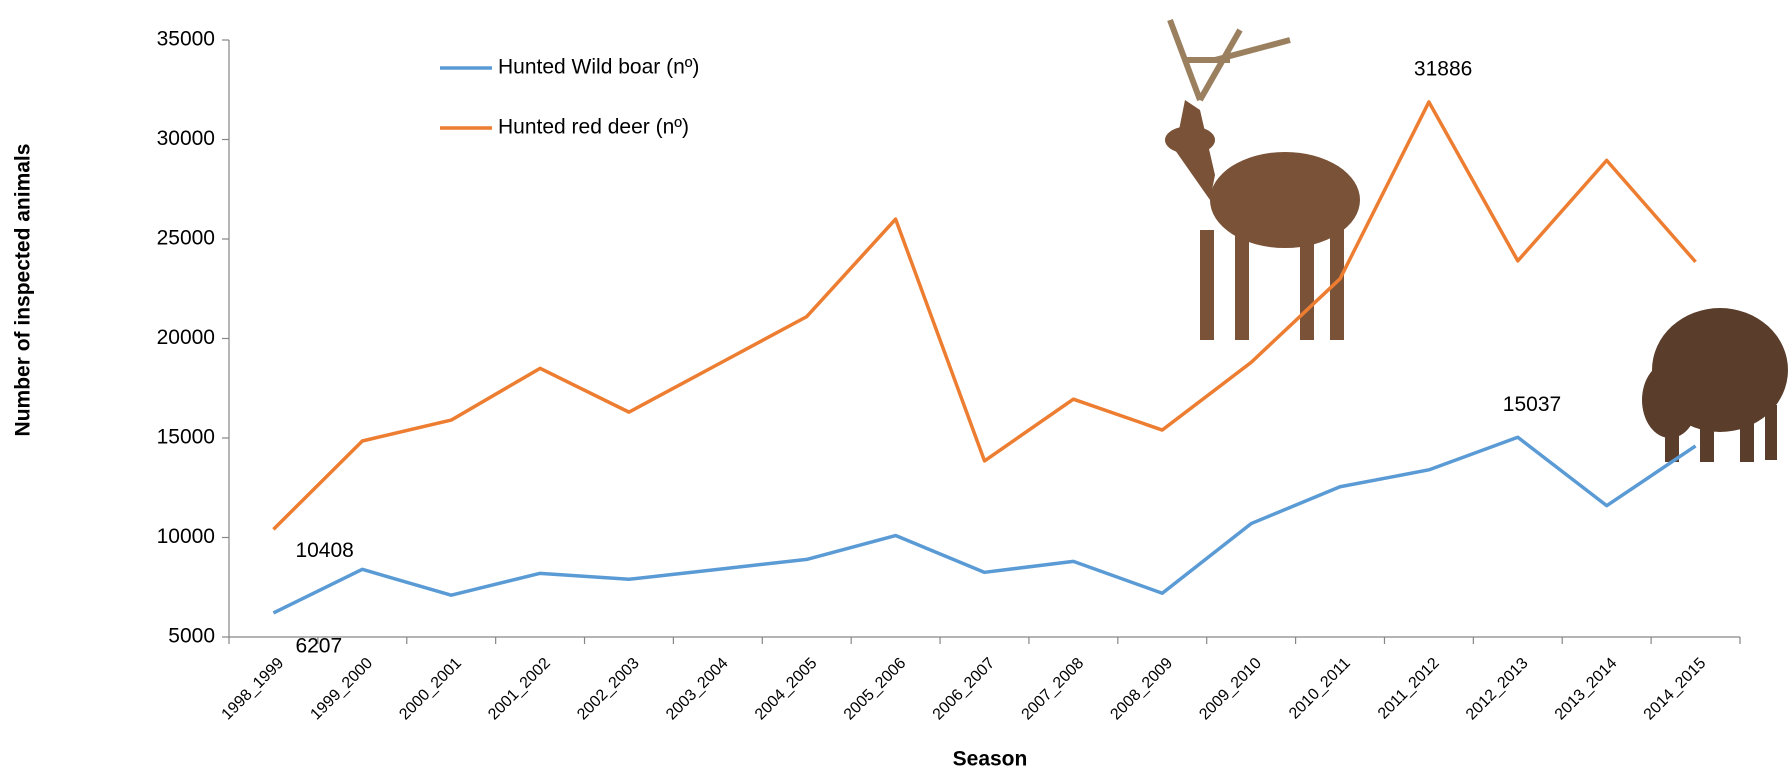 The height and width of the screenshot is (772, 1792). What do you see at coordinates (1675, 689) in the screenshot?
I see `x-tick-label: 2014_2015` at bounding box center [1675, 689].